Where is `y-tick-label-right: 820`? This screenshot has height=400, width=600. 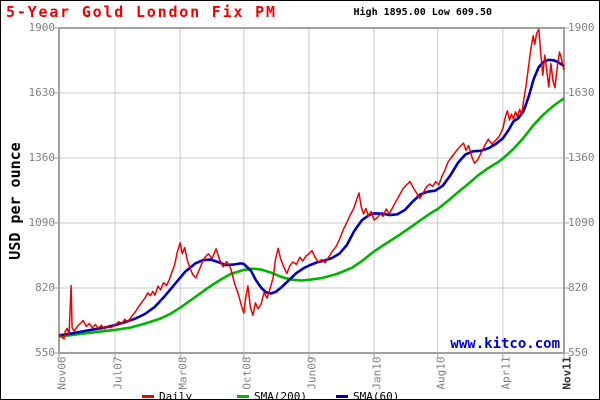 y-tick-label-right: 820 is located at coordinates (578, 287).